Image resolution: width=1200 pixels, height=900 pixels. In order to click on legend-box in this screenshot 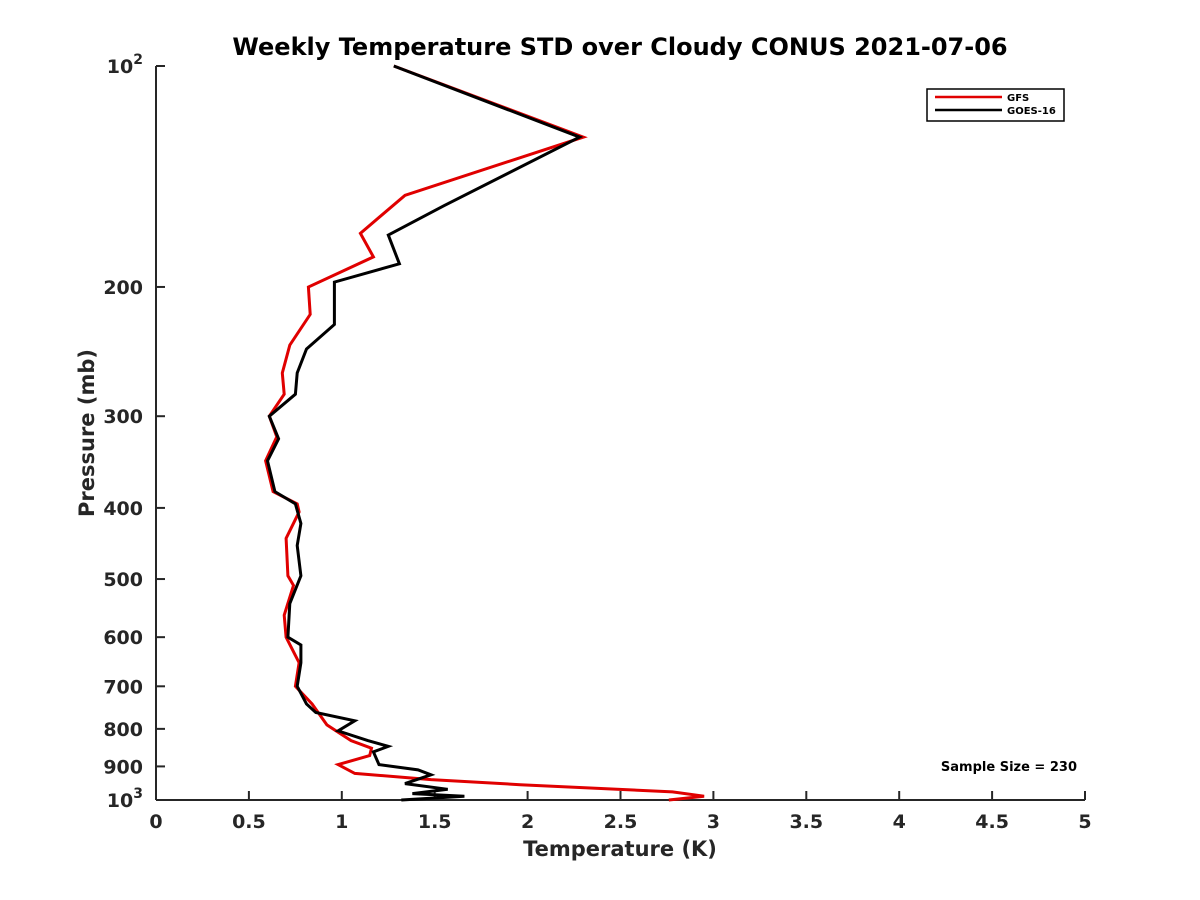, I will do `click(995, 105)`.